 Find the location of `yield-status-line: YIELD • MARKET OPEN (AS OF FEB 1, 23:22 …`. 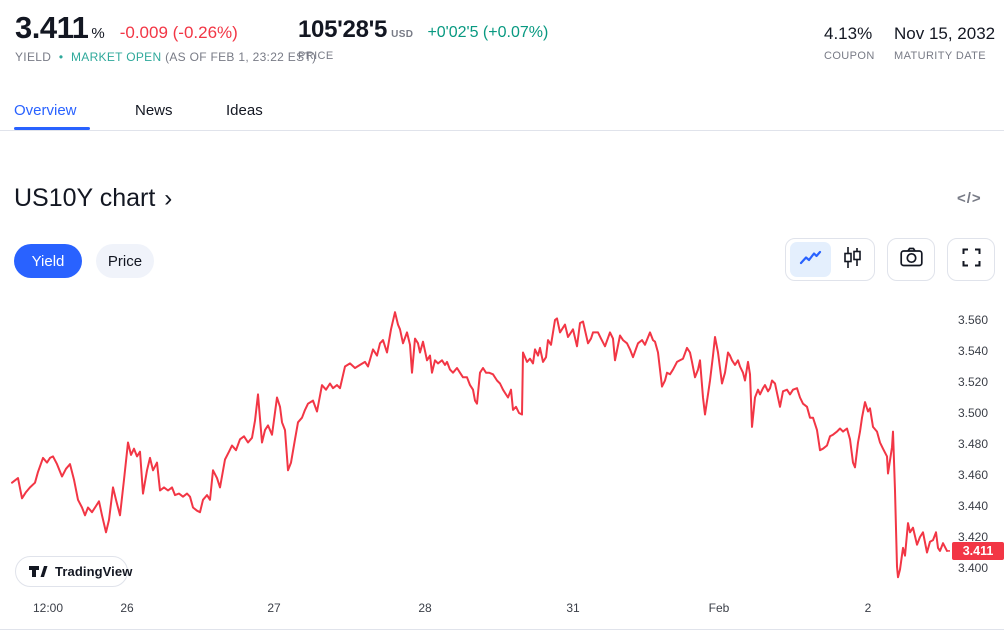

yield-status-line: YIELD • MARKET OPEN (AS OF FEB 1, 23:22 … is located at coordinates (165, 57).